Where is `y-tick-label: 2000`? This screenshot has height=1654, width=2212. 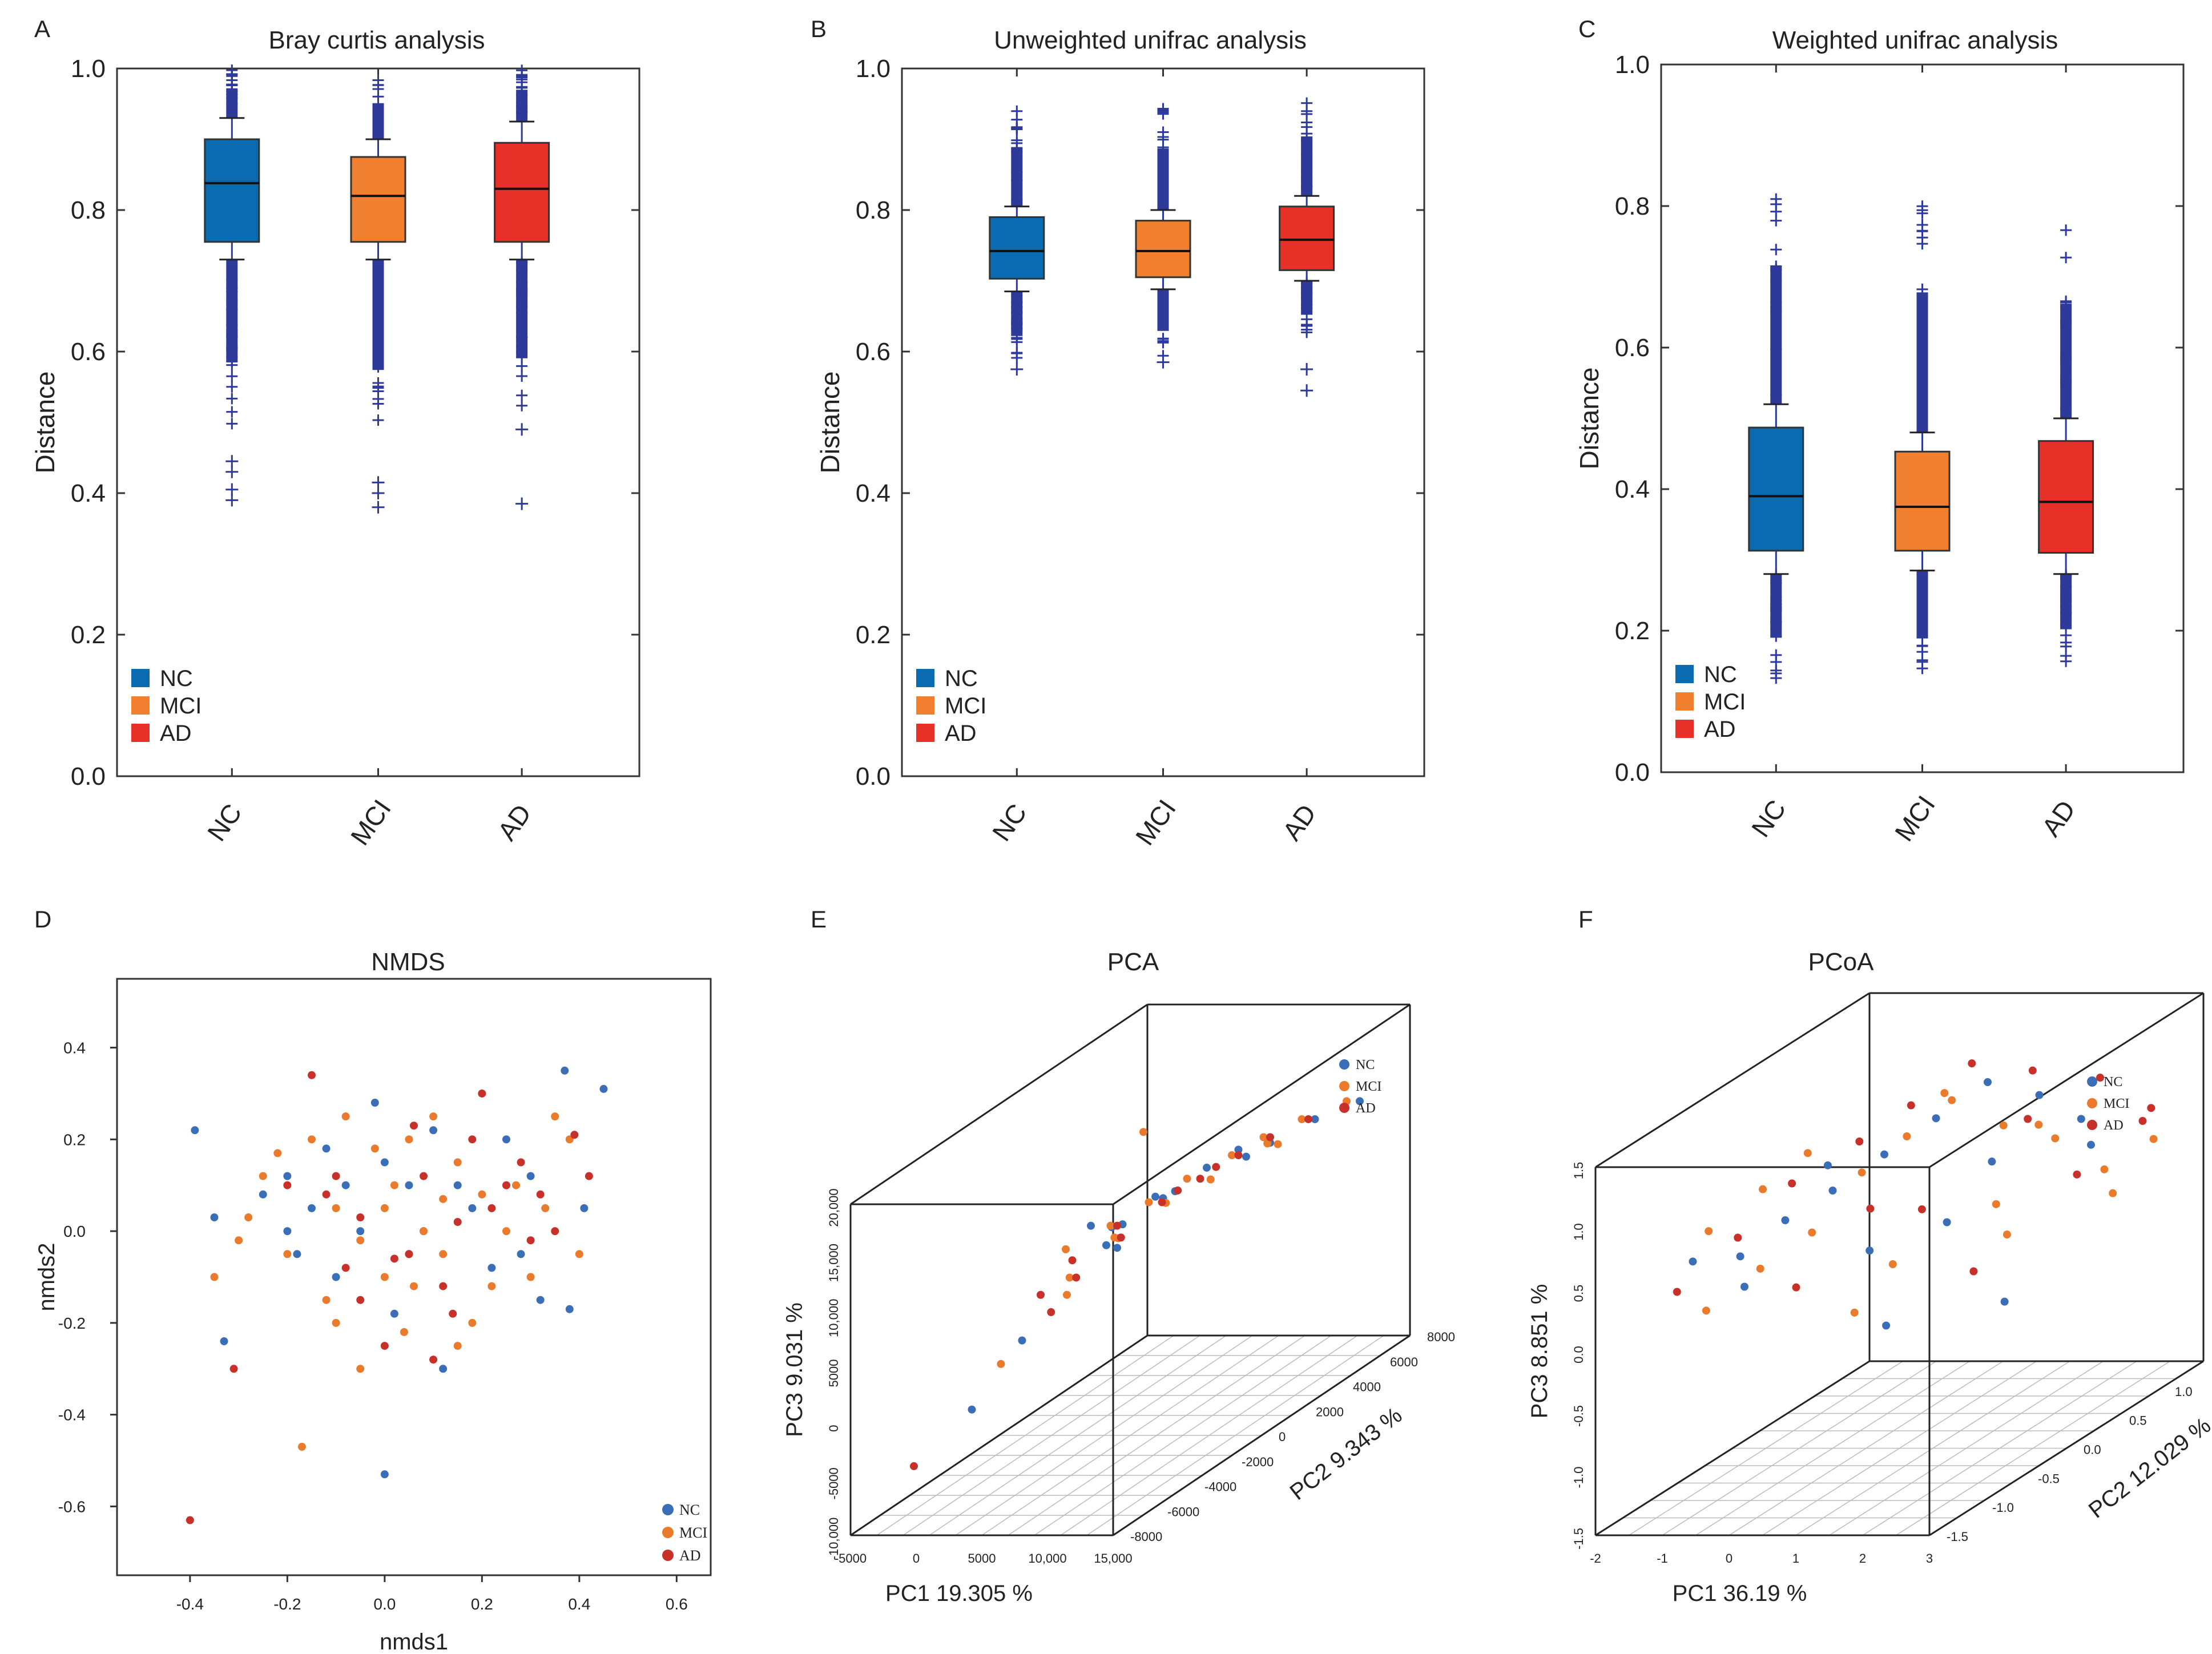
y-tick-label: 2000 is located at coordinates (1330, 1412).